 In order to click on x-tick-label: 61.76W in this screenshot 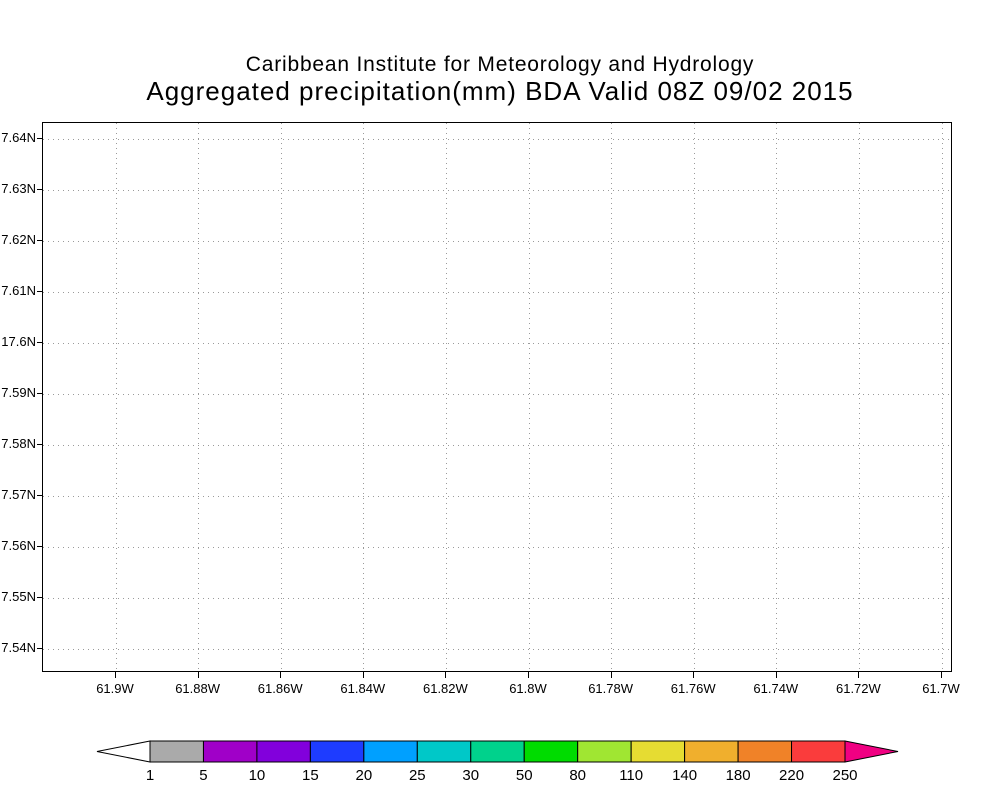, I will do `click(693, 688)`.